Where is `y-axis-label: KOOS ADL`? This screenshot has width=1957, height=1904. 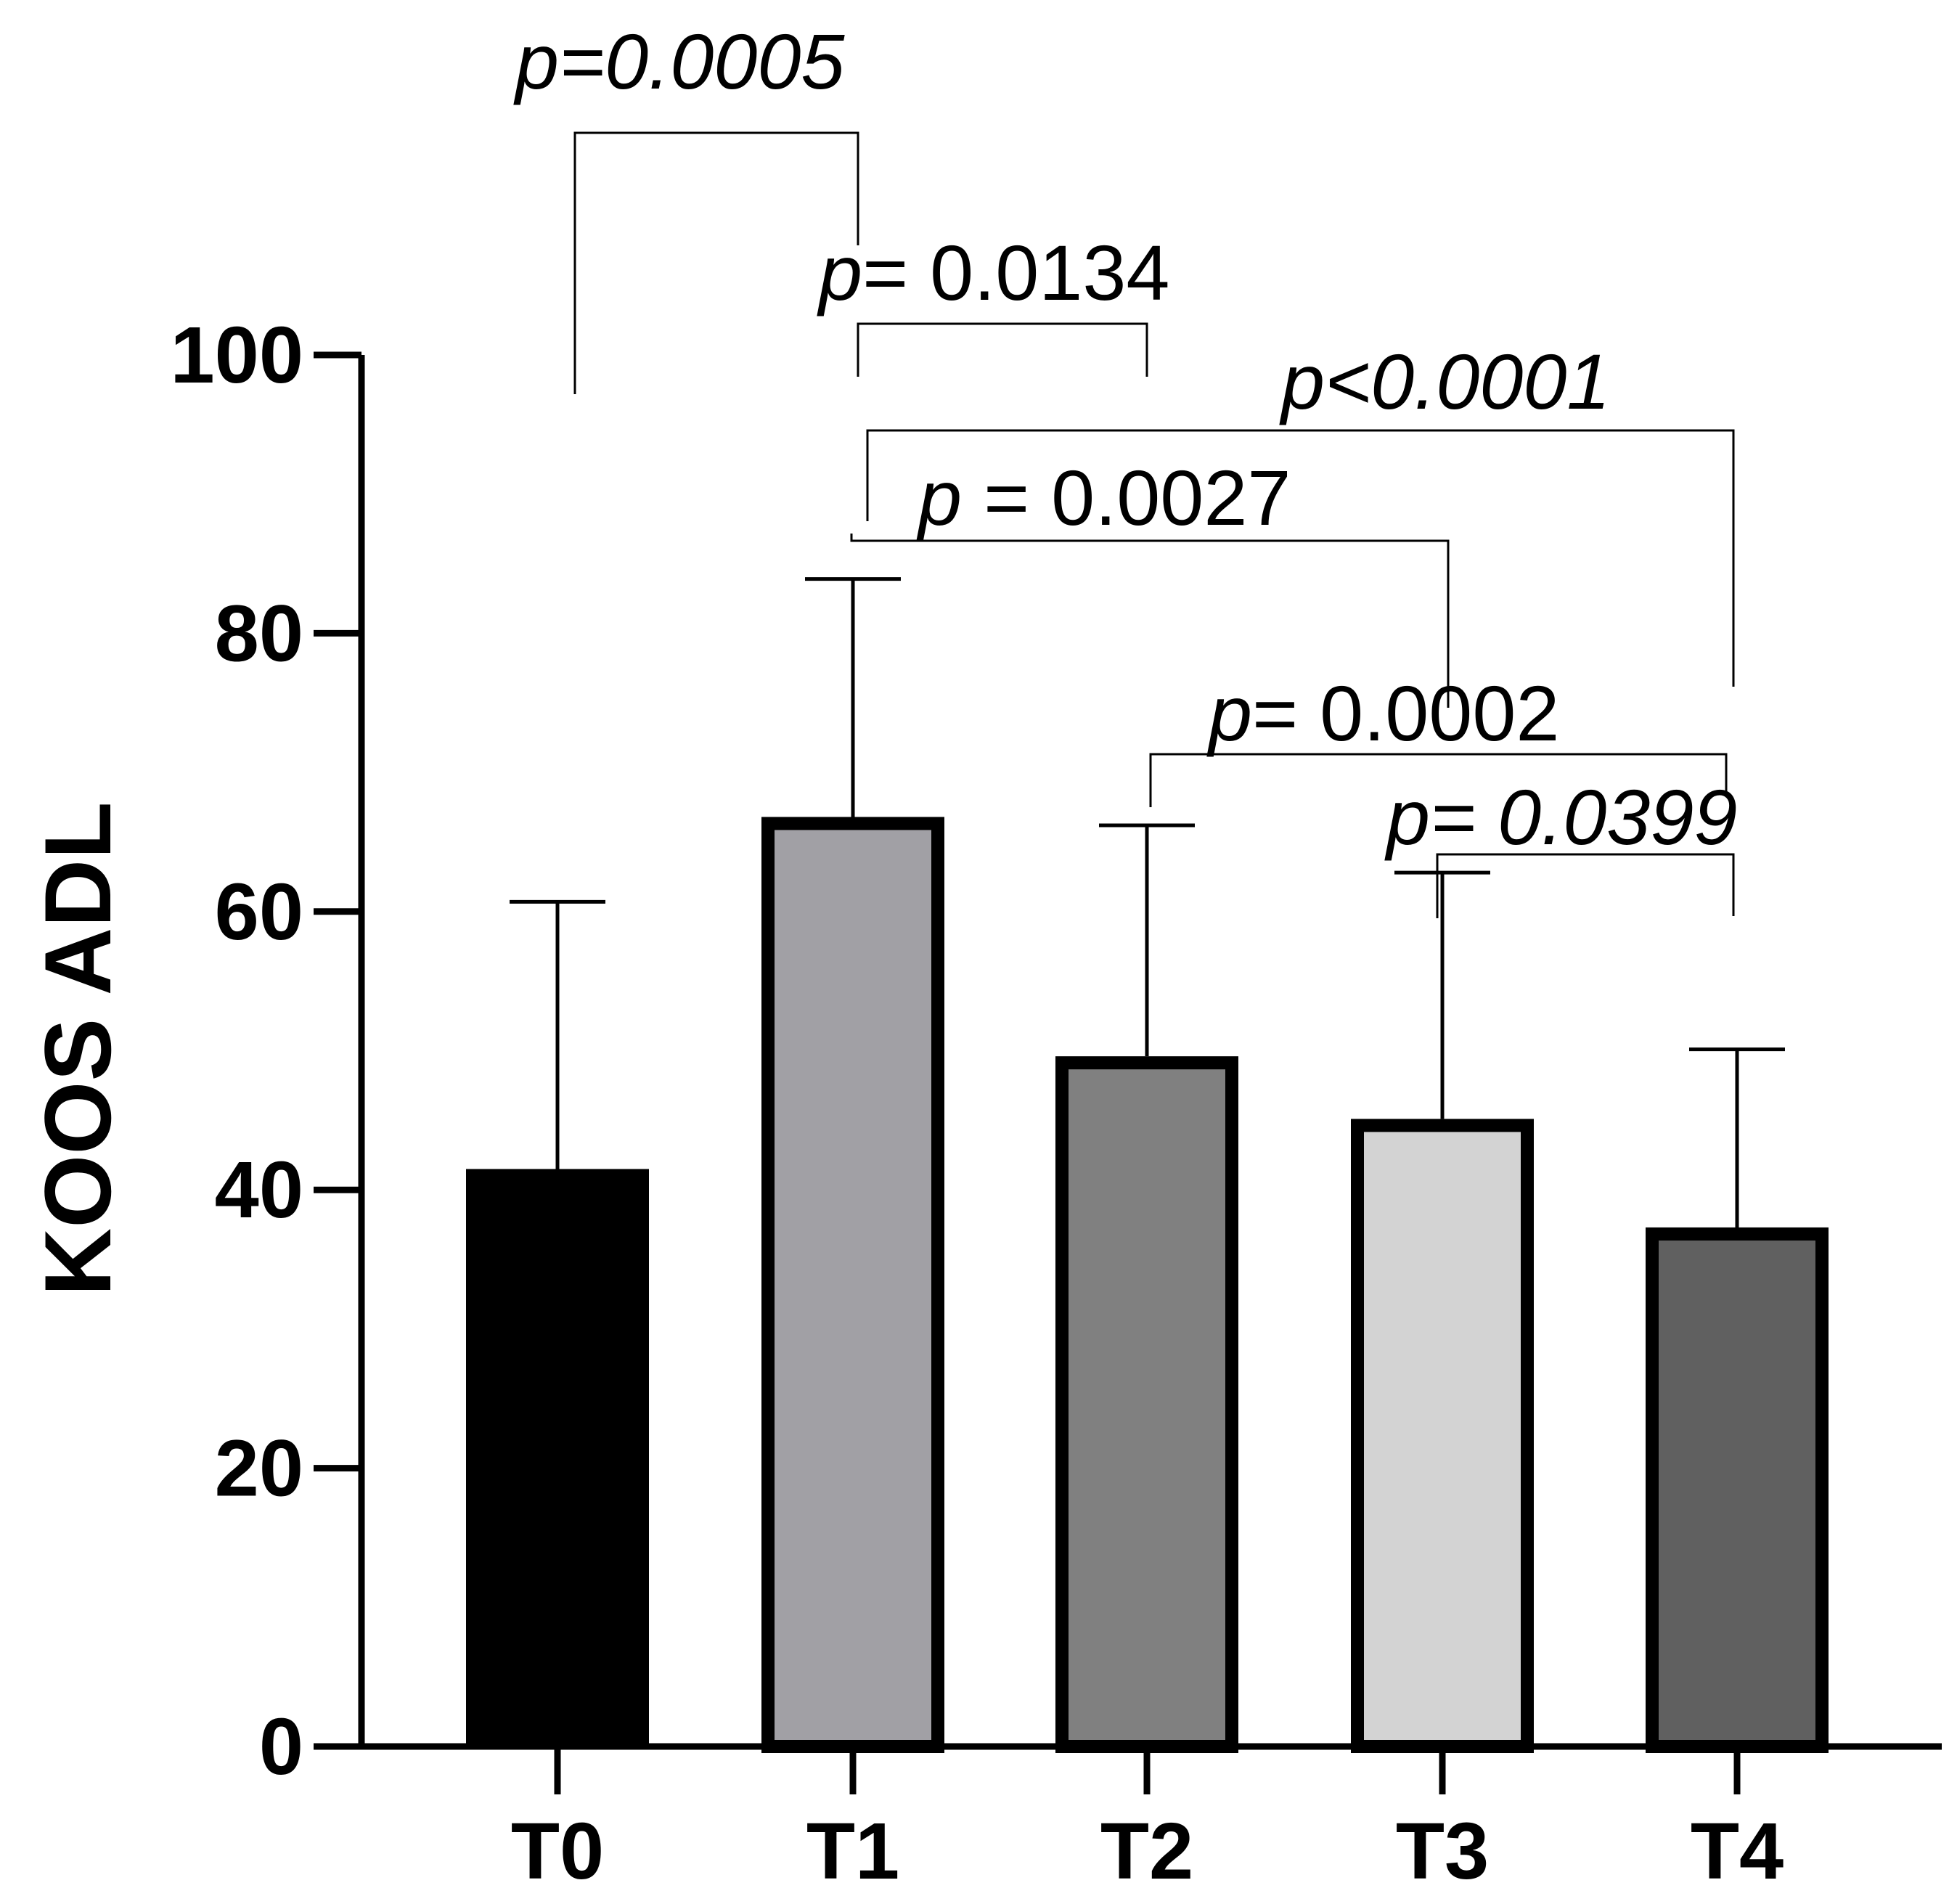
y-axis-label: KOOS ADL is located at coordinates (78, 1048).